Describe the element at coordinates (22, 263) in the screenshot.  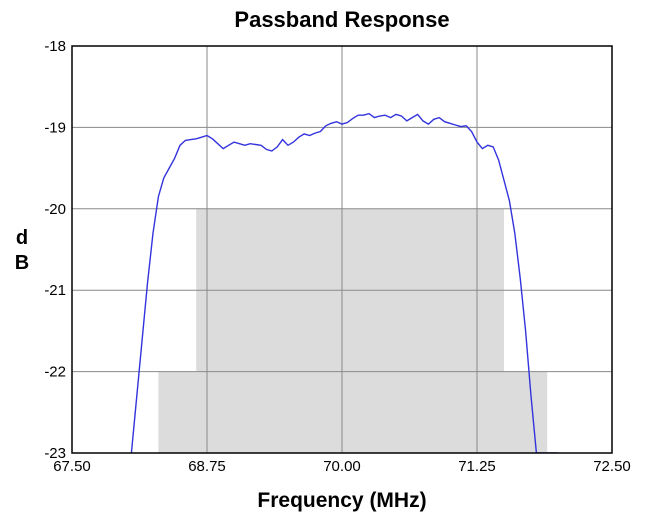
I see `y-axis-label-line-2: B` at that location.